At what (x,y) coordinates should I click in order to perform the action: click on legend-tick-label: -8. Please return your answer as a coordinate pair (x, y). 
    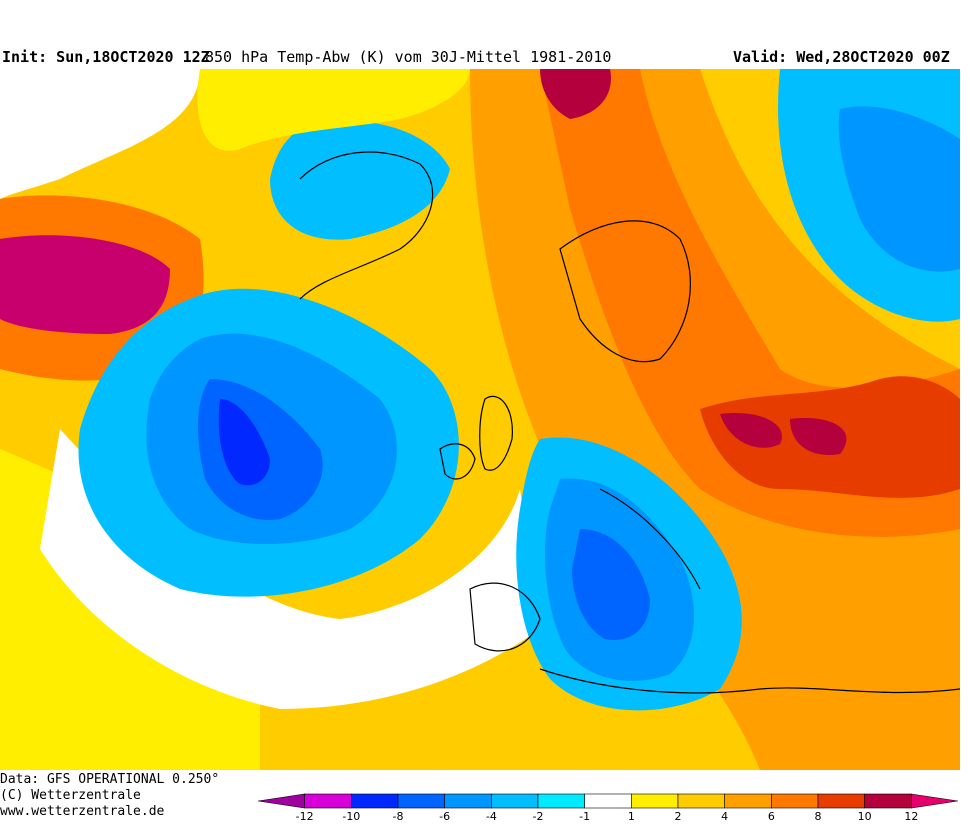
    Looking at the image, I should click on (398, 816).